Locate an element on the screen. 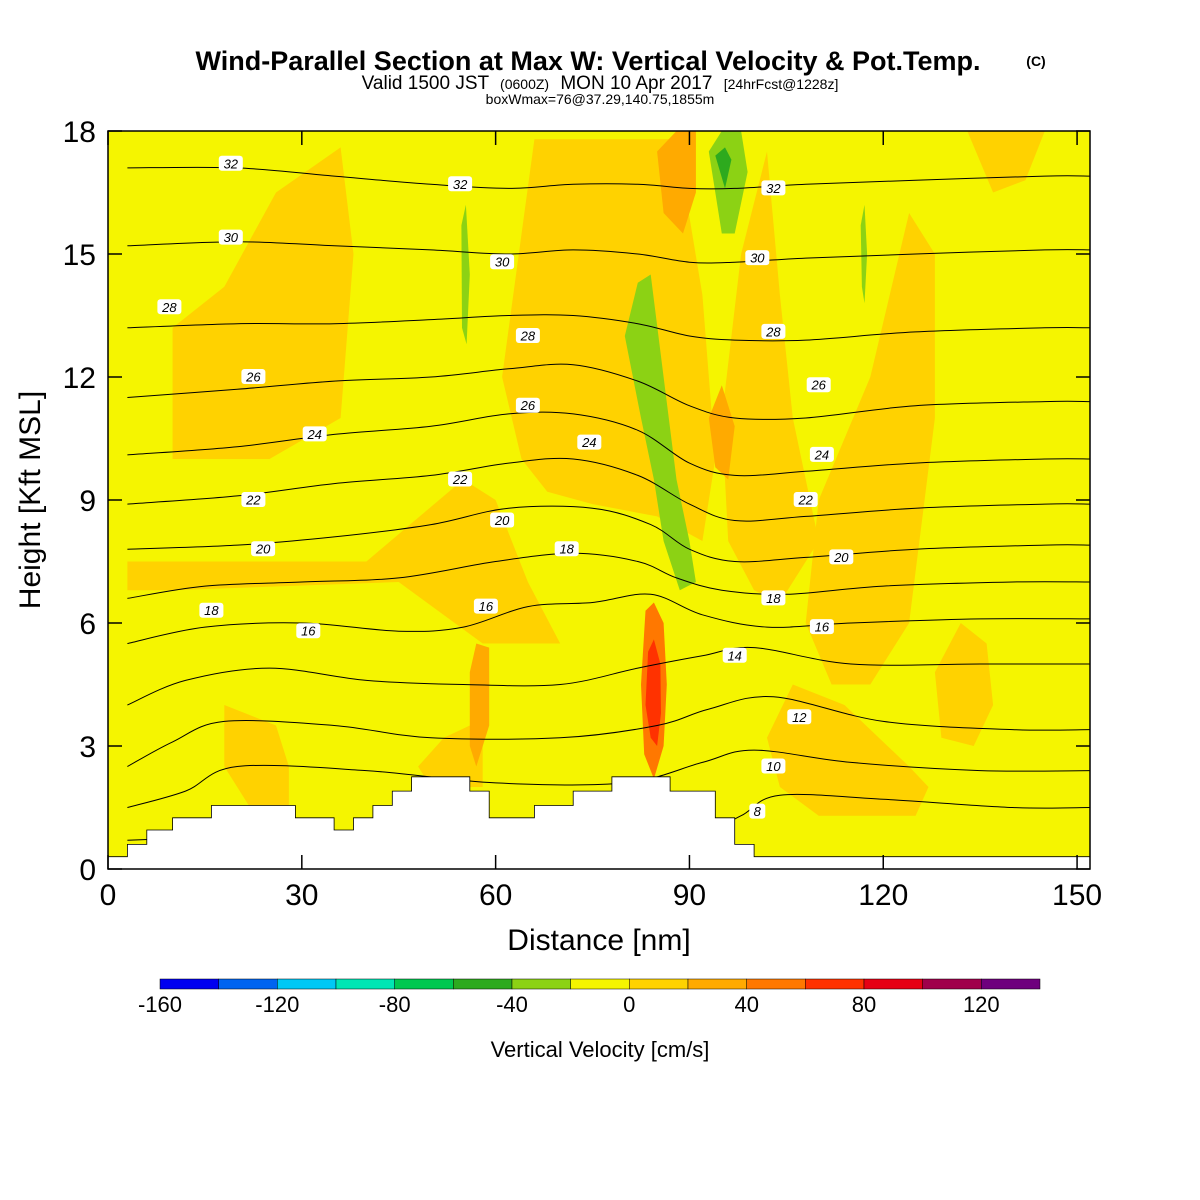 This screenshot has width=1200, height=1200. y-tick-label: 9 is located at coordinates (87, 501).